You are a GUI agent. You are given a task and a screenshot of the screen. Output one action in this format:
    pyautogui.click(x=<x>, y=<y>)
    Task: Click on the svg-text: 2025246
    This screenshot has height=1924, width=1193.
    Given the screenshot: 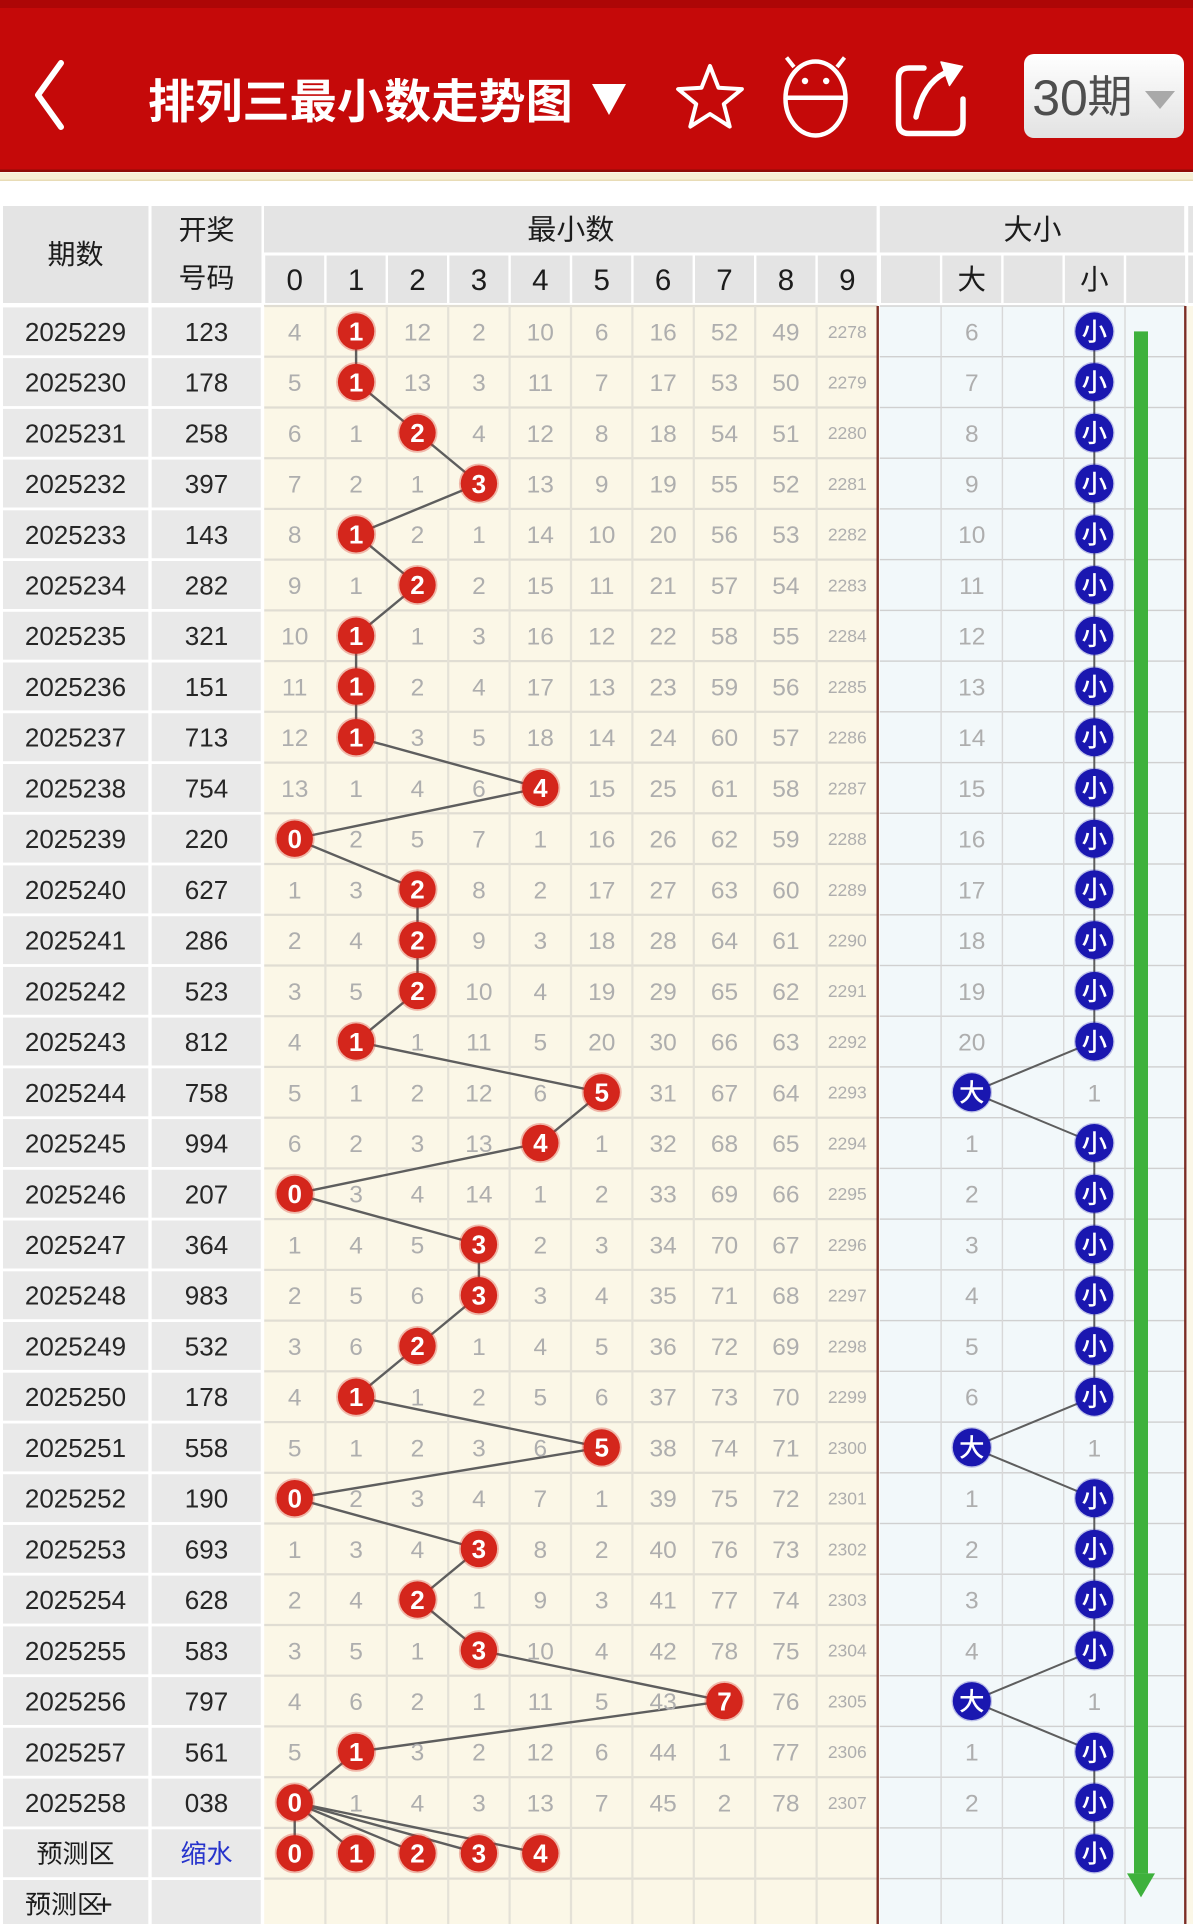 What is the action you would take?
    pyautogui.click(x=75, y=1194)
    